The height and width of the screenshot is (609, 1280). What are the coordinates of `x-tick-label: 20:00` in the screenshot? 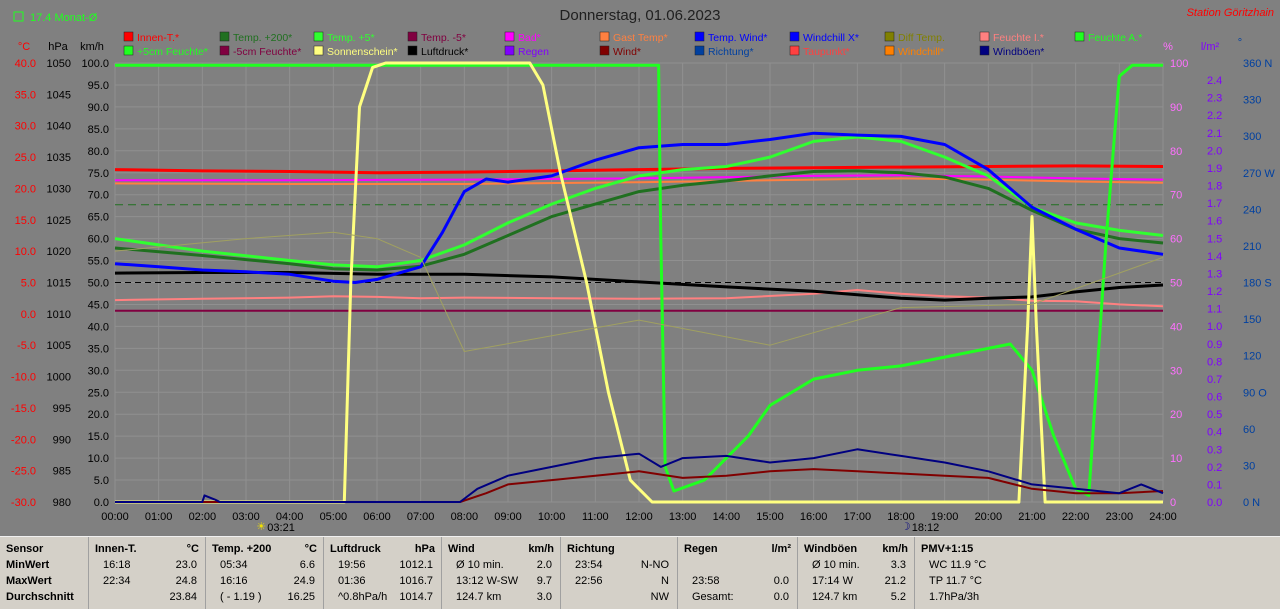 It's located at (989, 517).